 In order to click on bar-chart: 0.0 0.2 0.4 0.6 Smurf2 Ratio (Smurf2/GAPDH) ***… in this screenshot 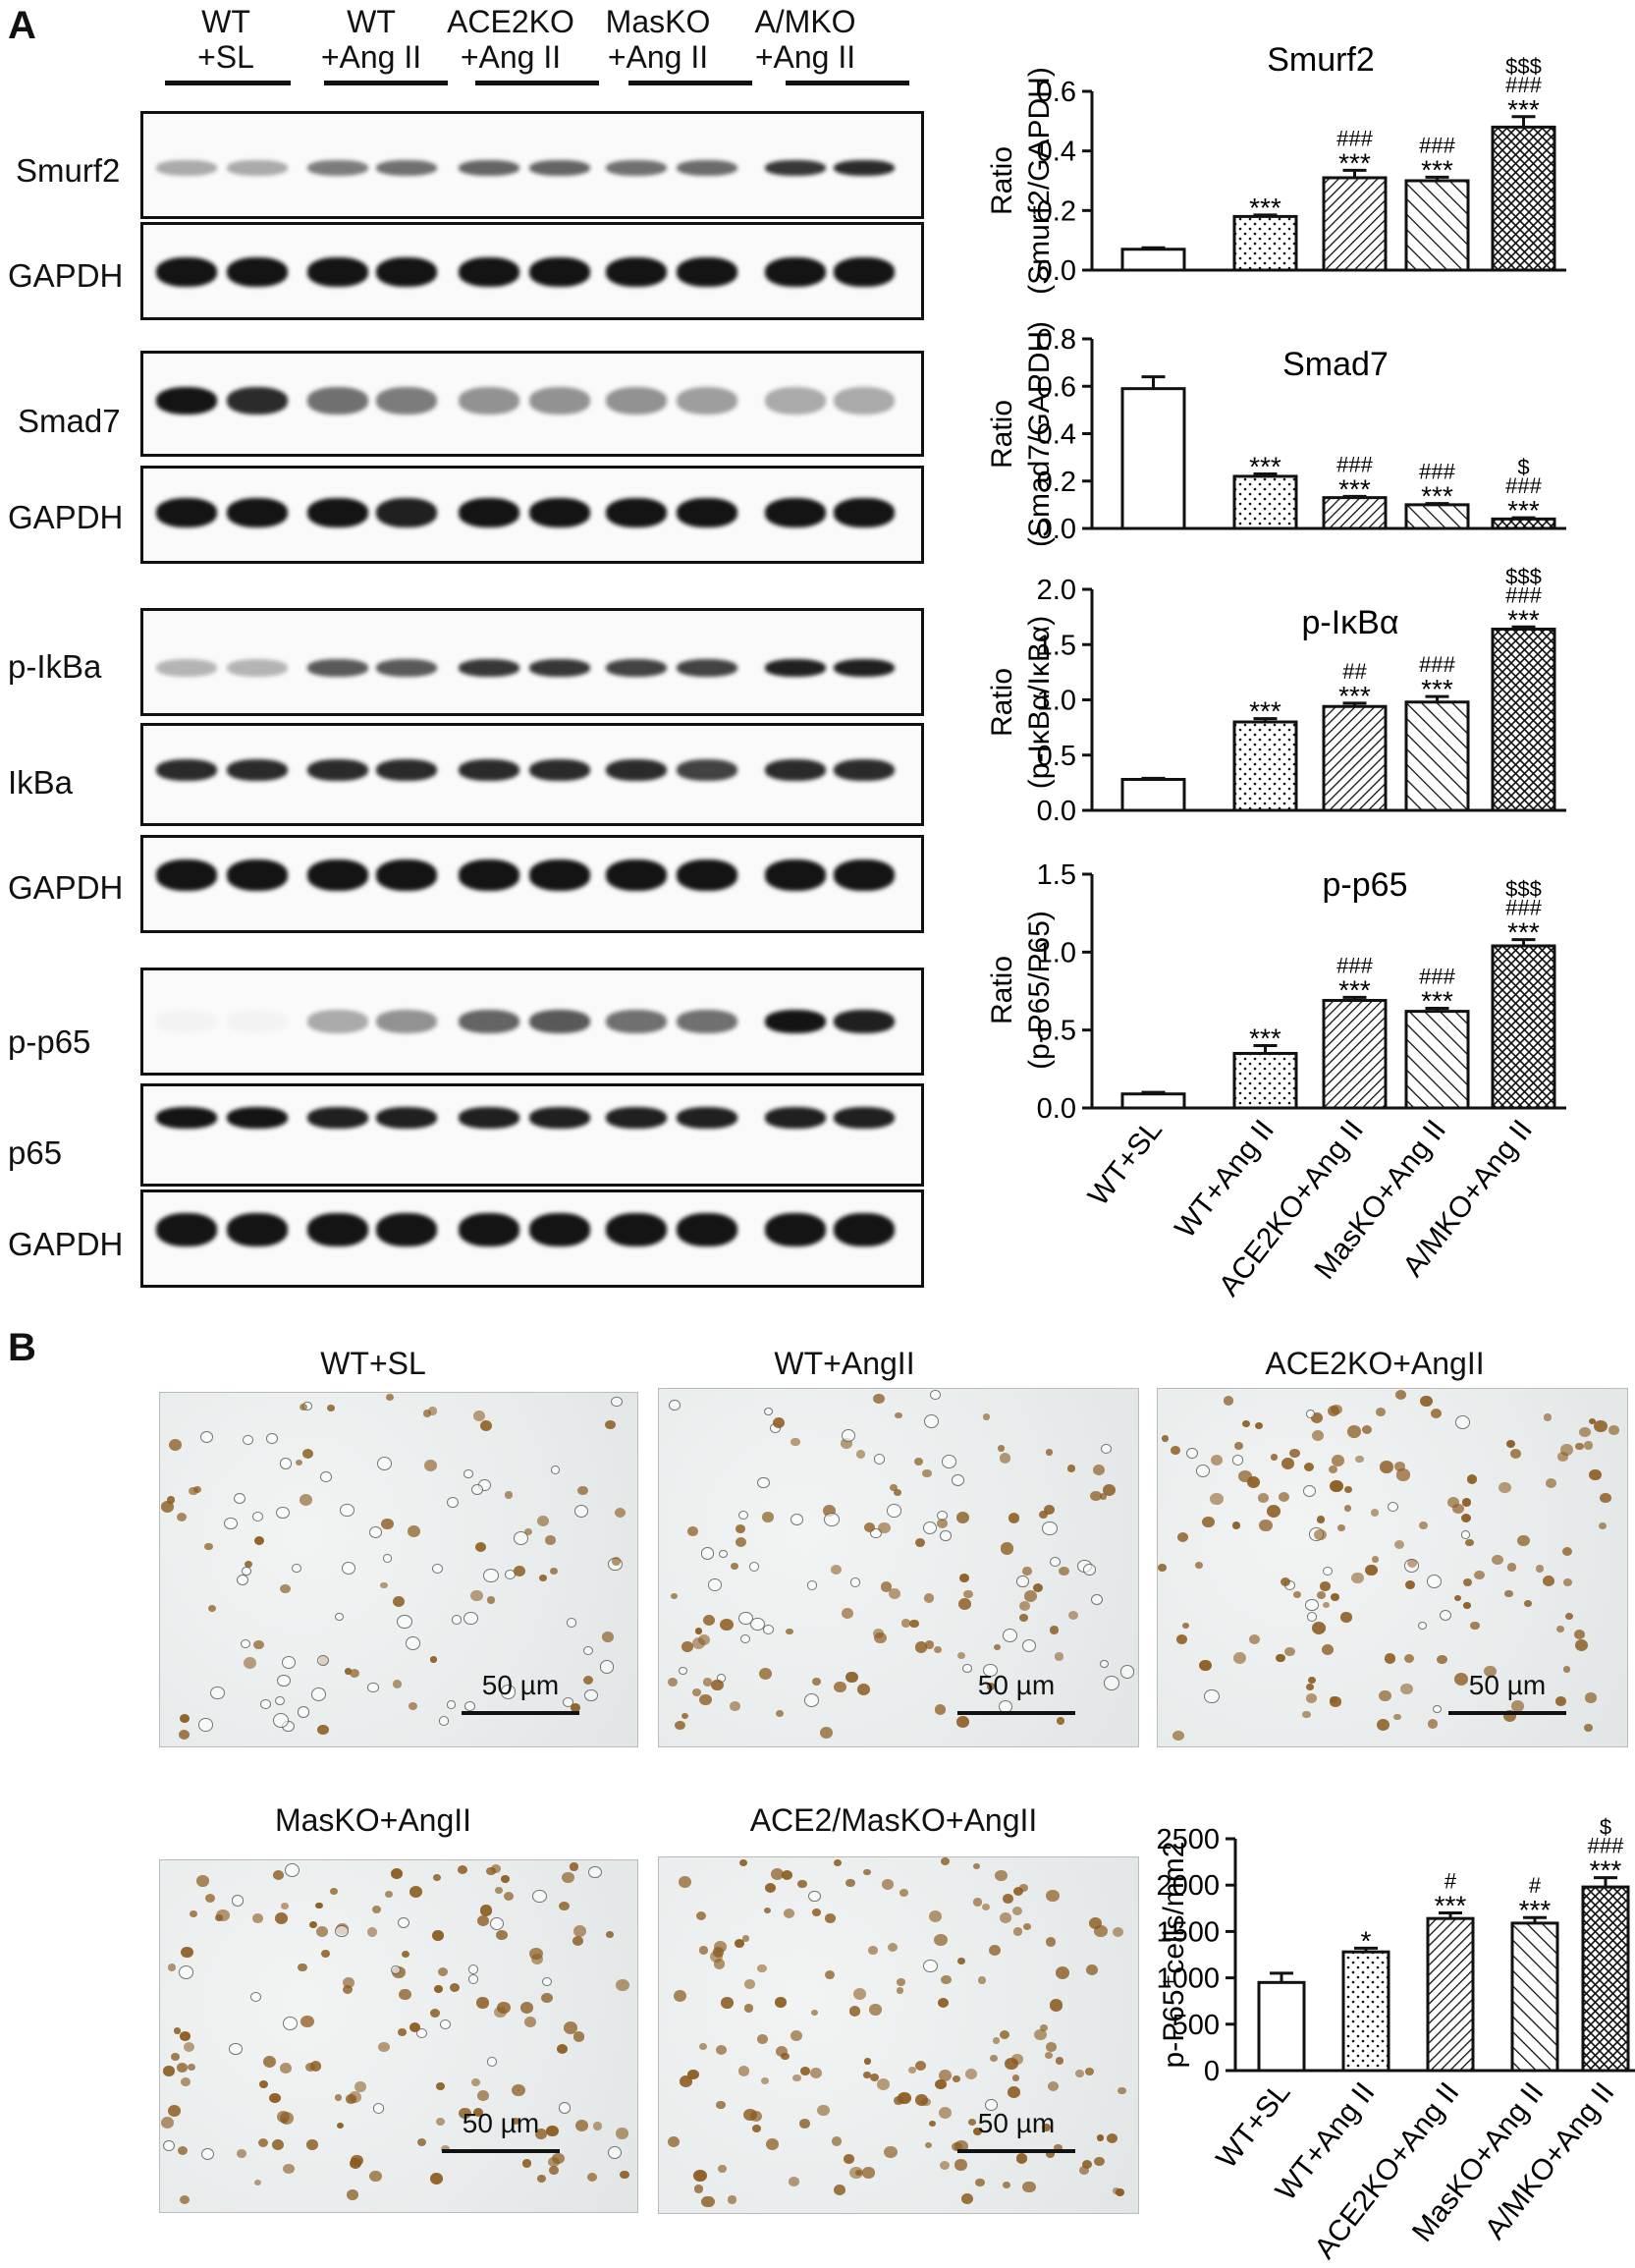, I will do `click(1276, 168)`.